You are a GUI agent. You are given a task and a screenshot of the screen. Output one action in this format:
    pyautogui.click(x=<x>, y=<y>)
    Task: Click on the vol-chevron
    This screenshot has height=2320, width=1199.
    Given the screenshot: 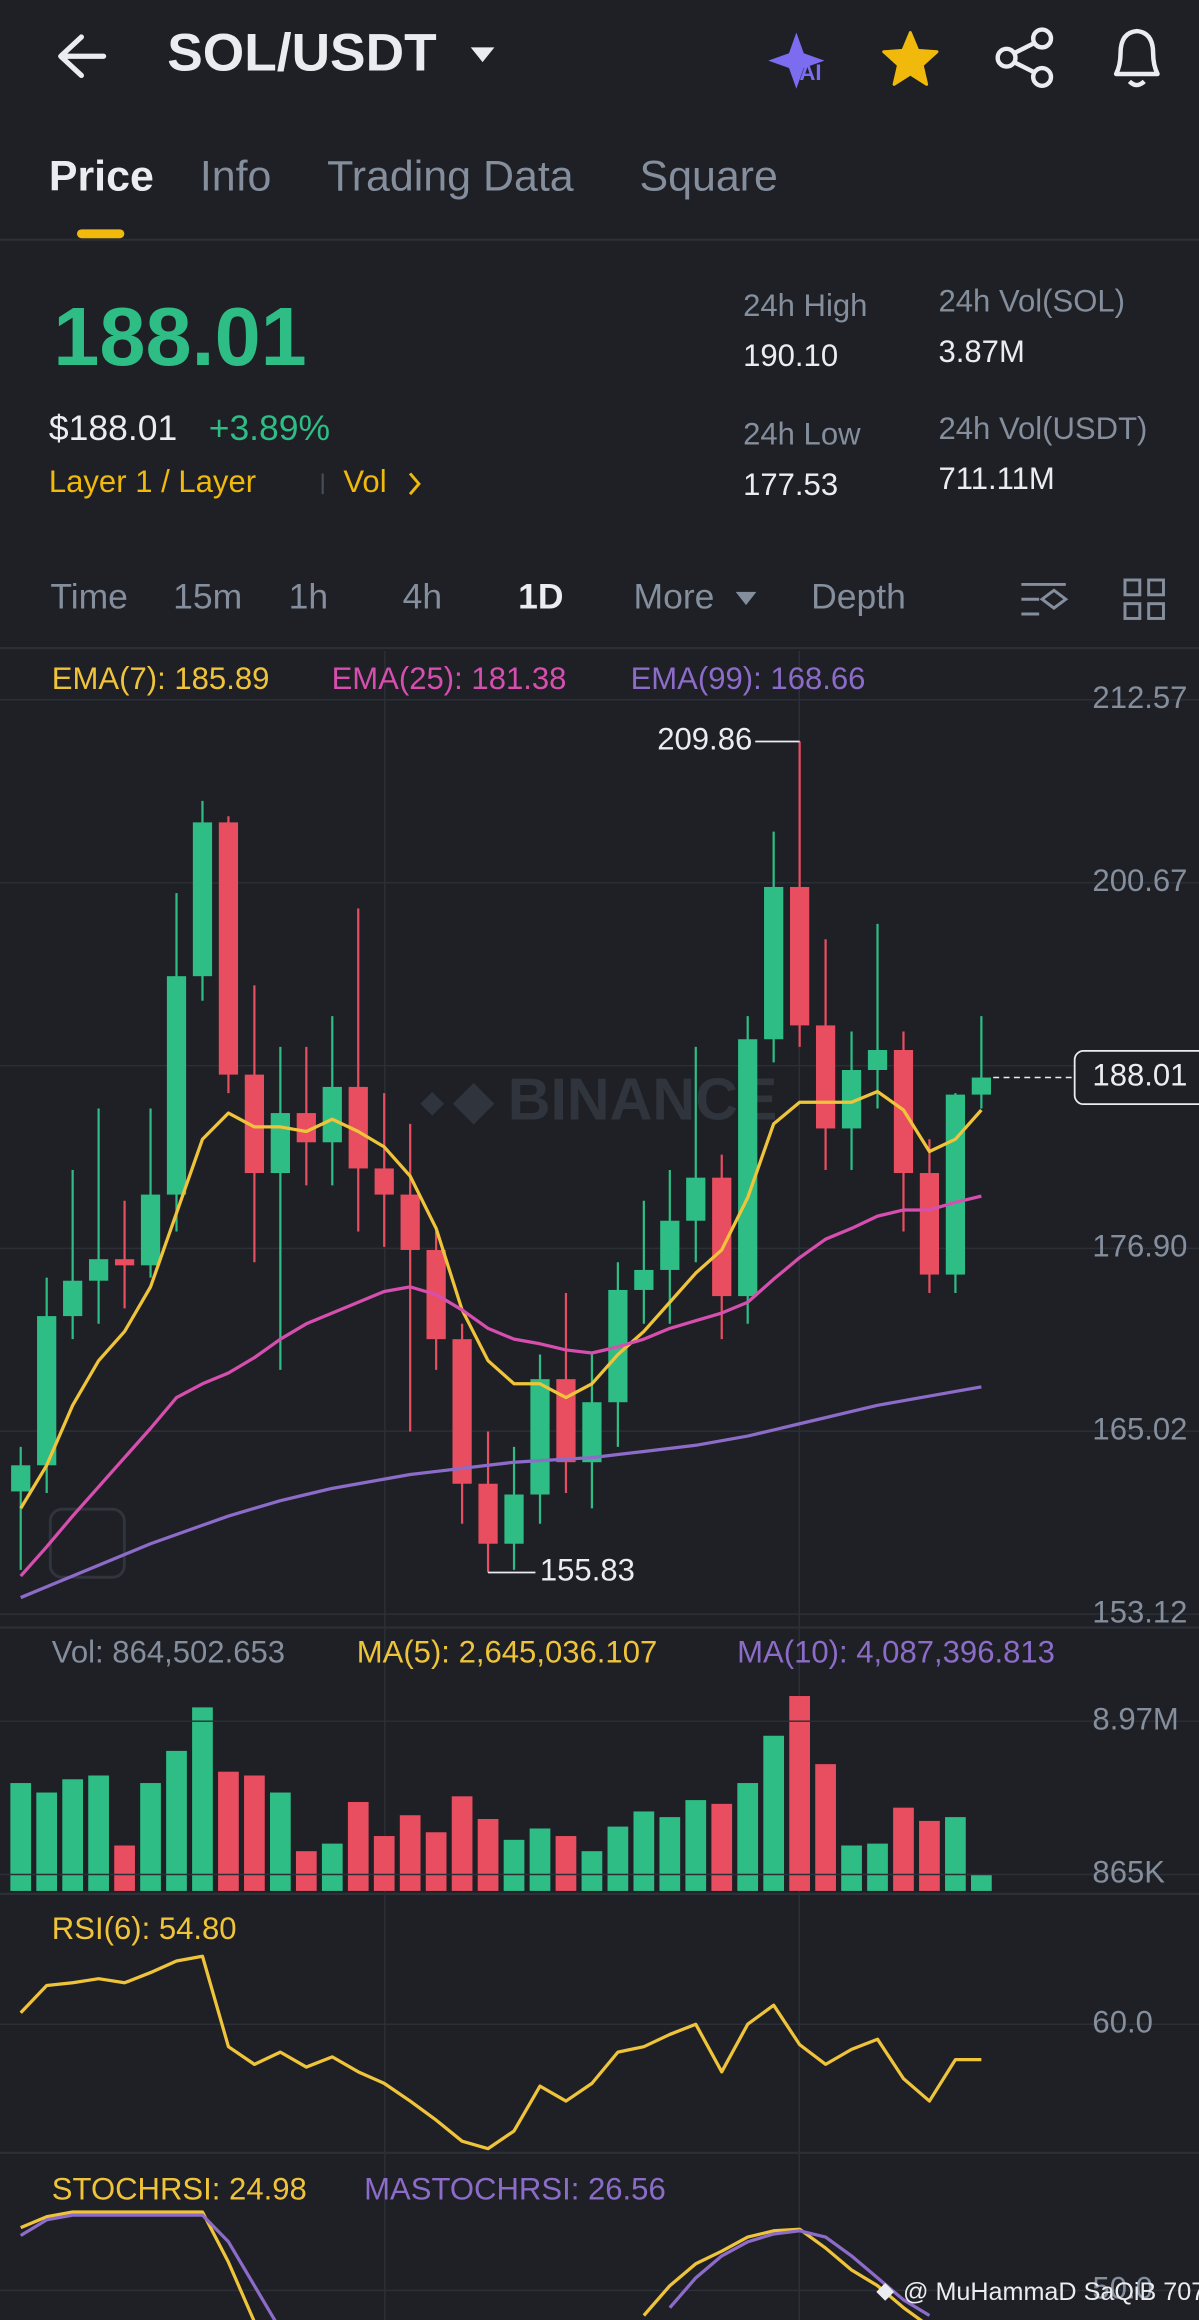 What is the action you would take?
    pyautogui.click(x=414, y=484)
    